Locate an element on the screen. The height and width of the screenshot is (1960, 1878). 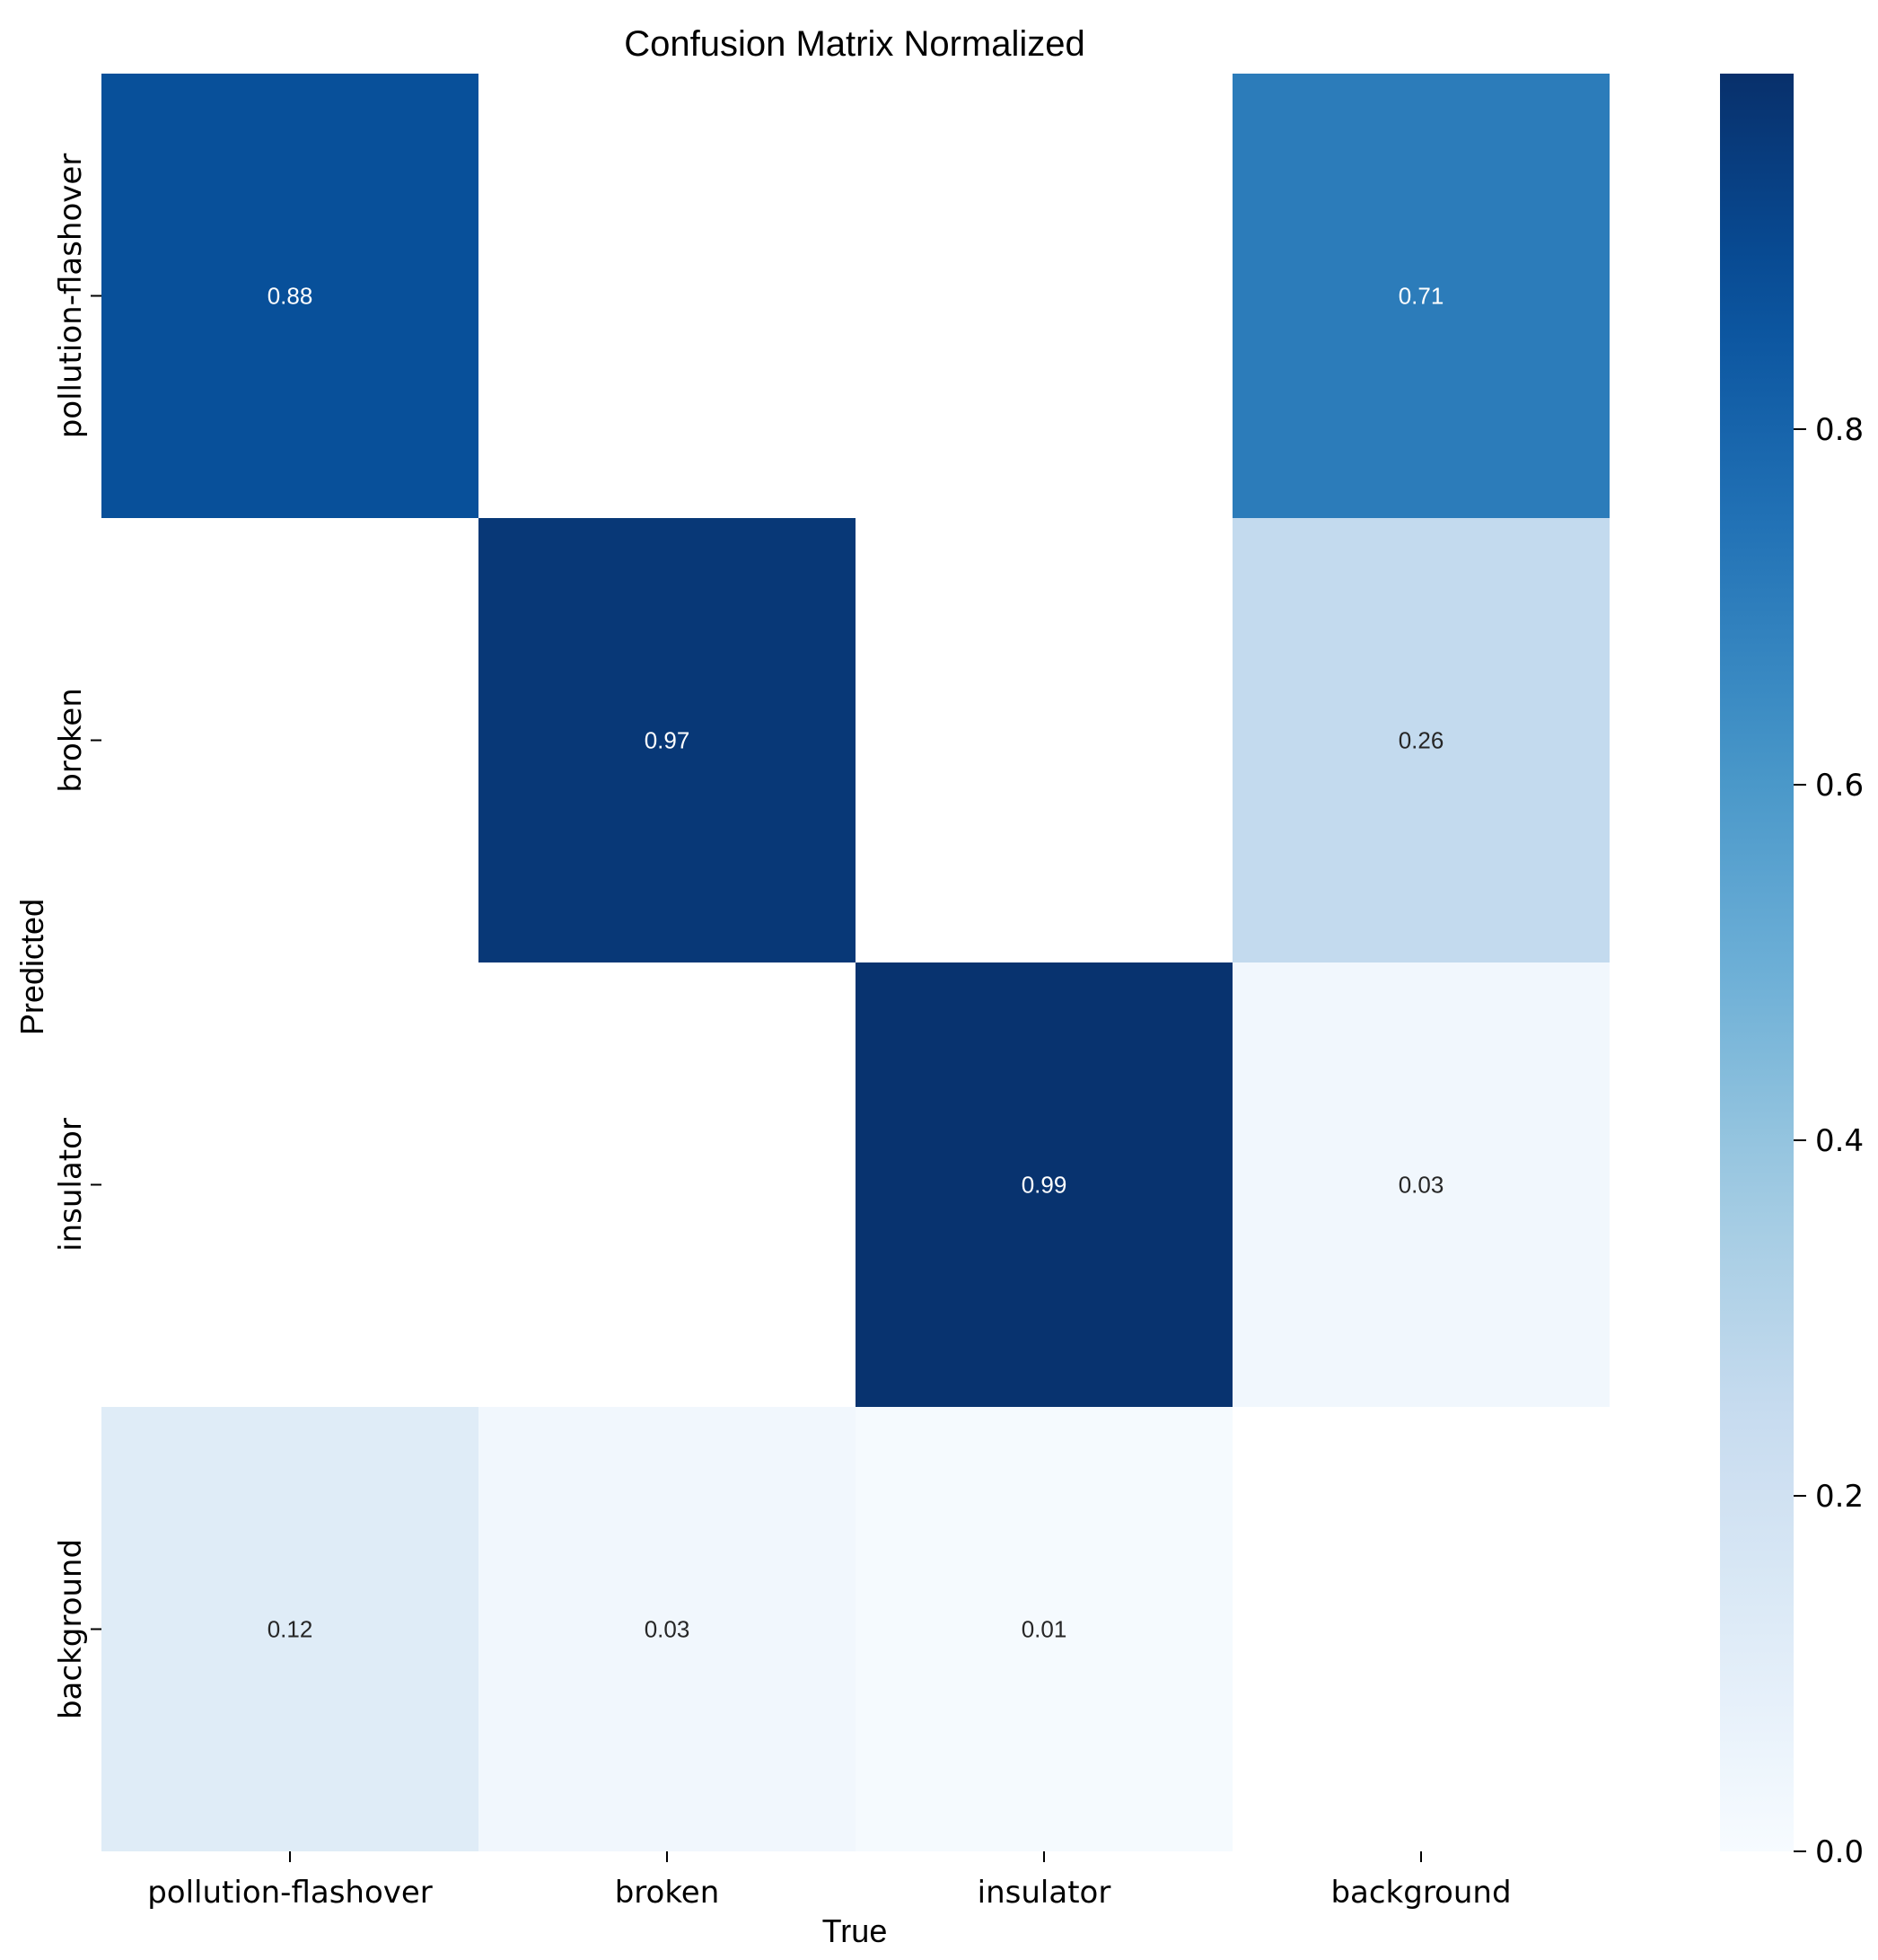
cell-pollution-flashover-pollution-flashover is located at coordinates (290, 296).